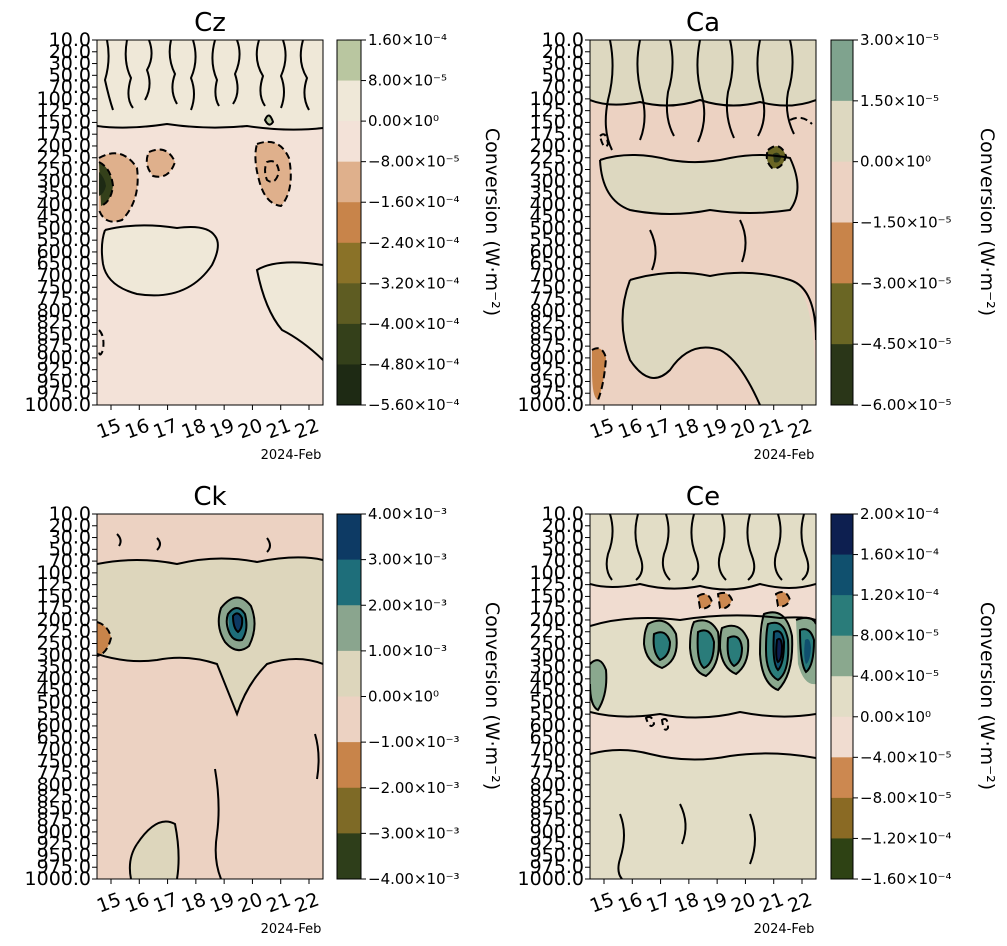 This screenshot has width=1007, height=946. I want to click on x-tick-label: 18, so click(194, 903).